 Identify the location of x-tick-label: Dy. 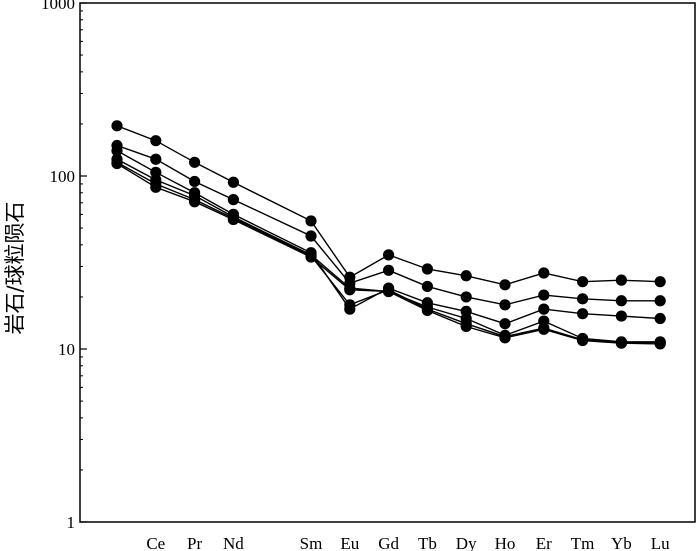
(466, 542).